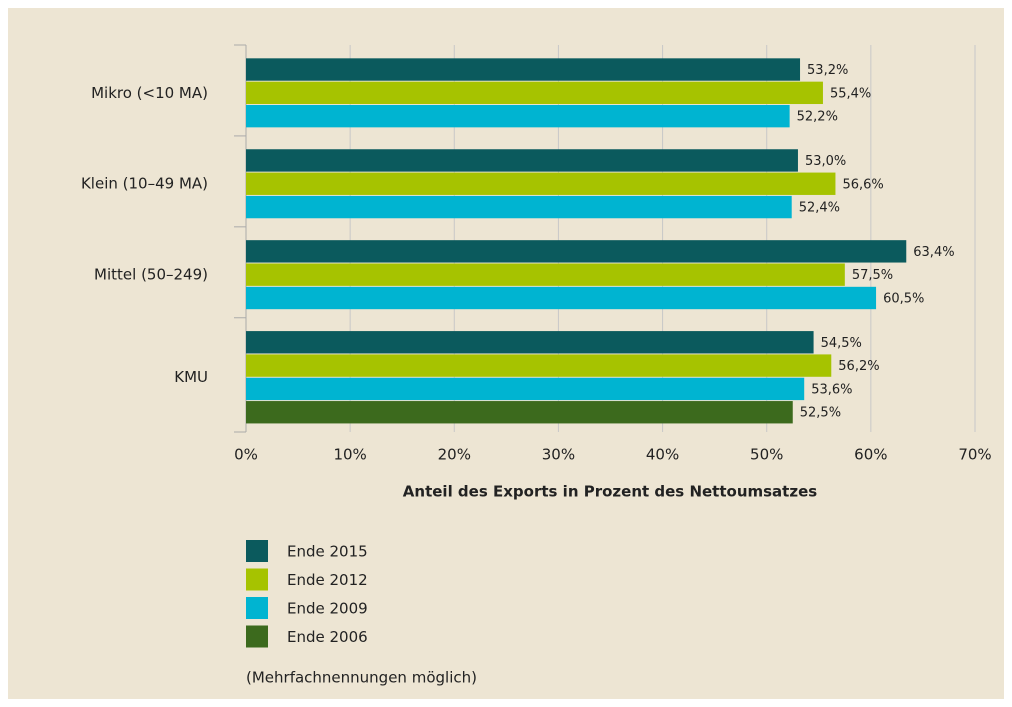  Describe the element at coordinates (327, 609) in the screenshot. I see `legend-label: Ende 2009` at that location.